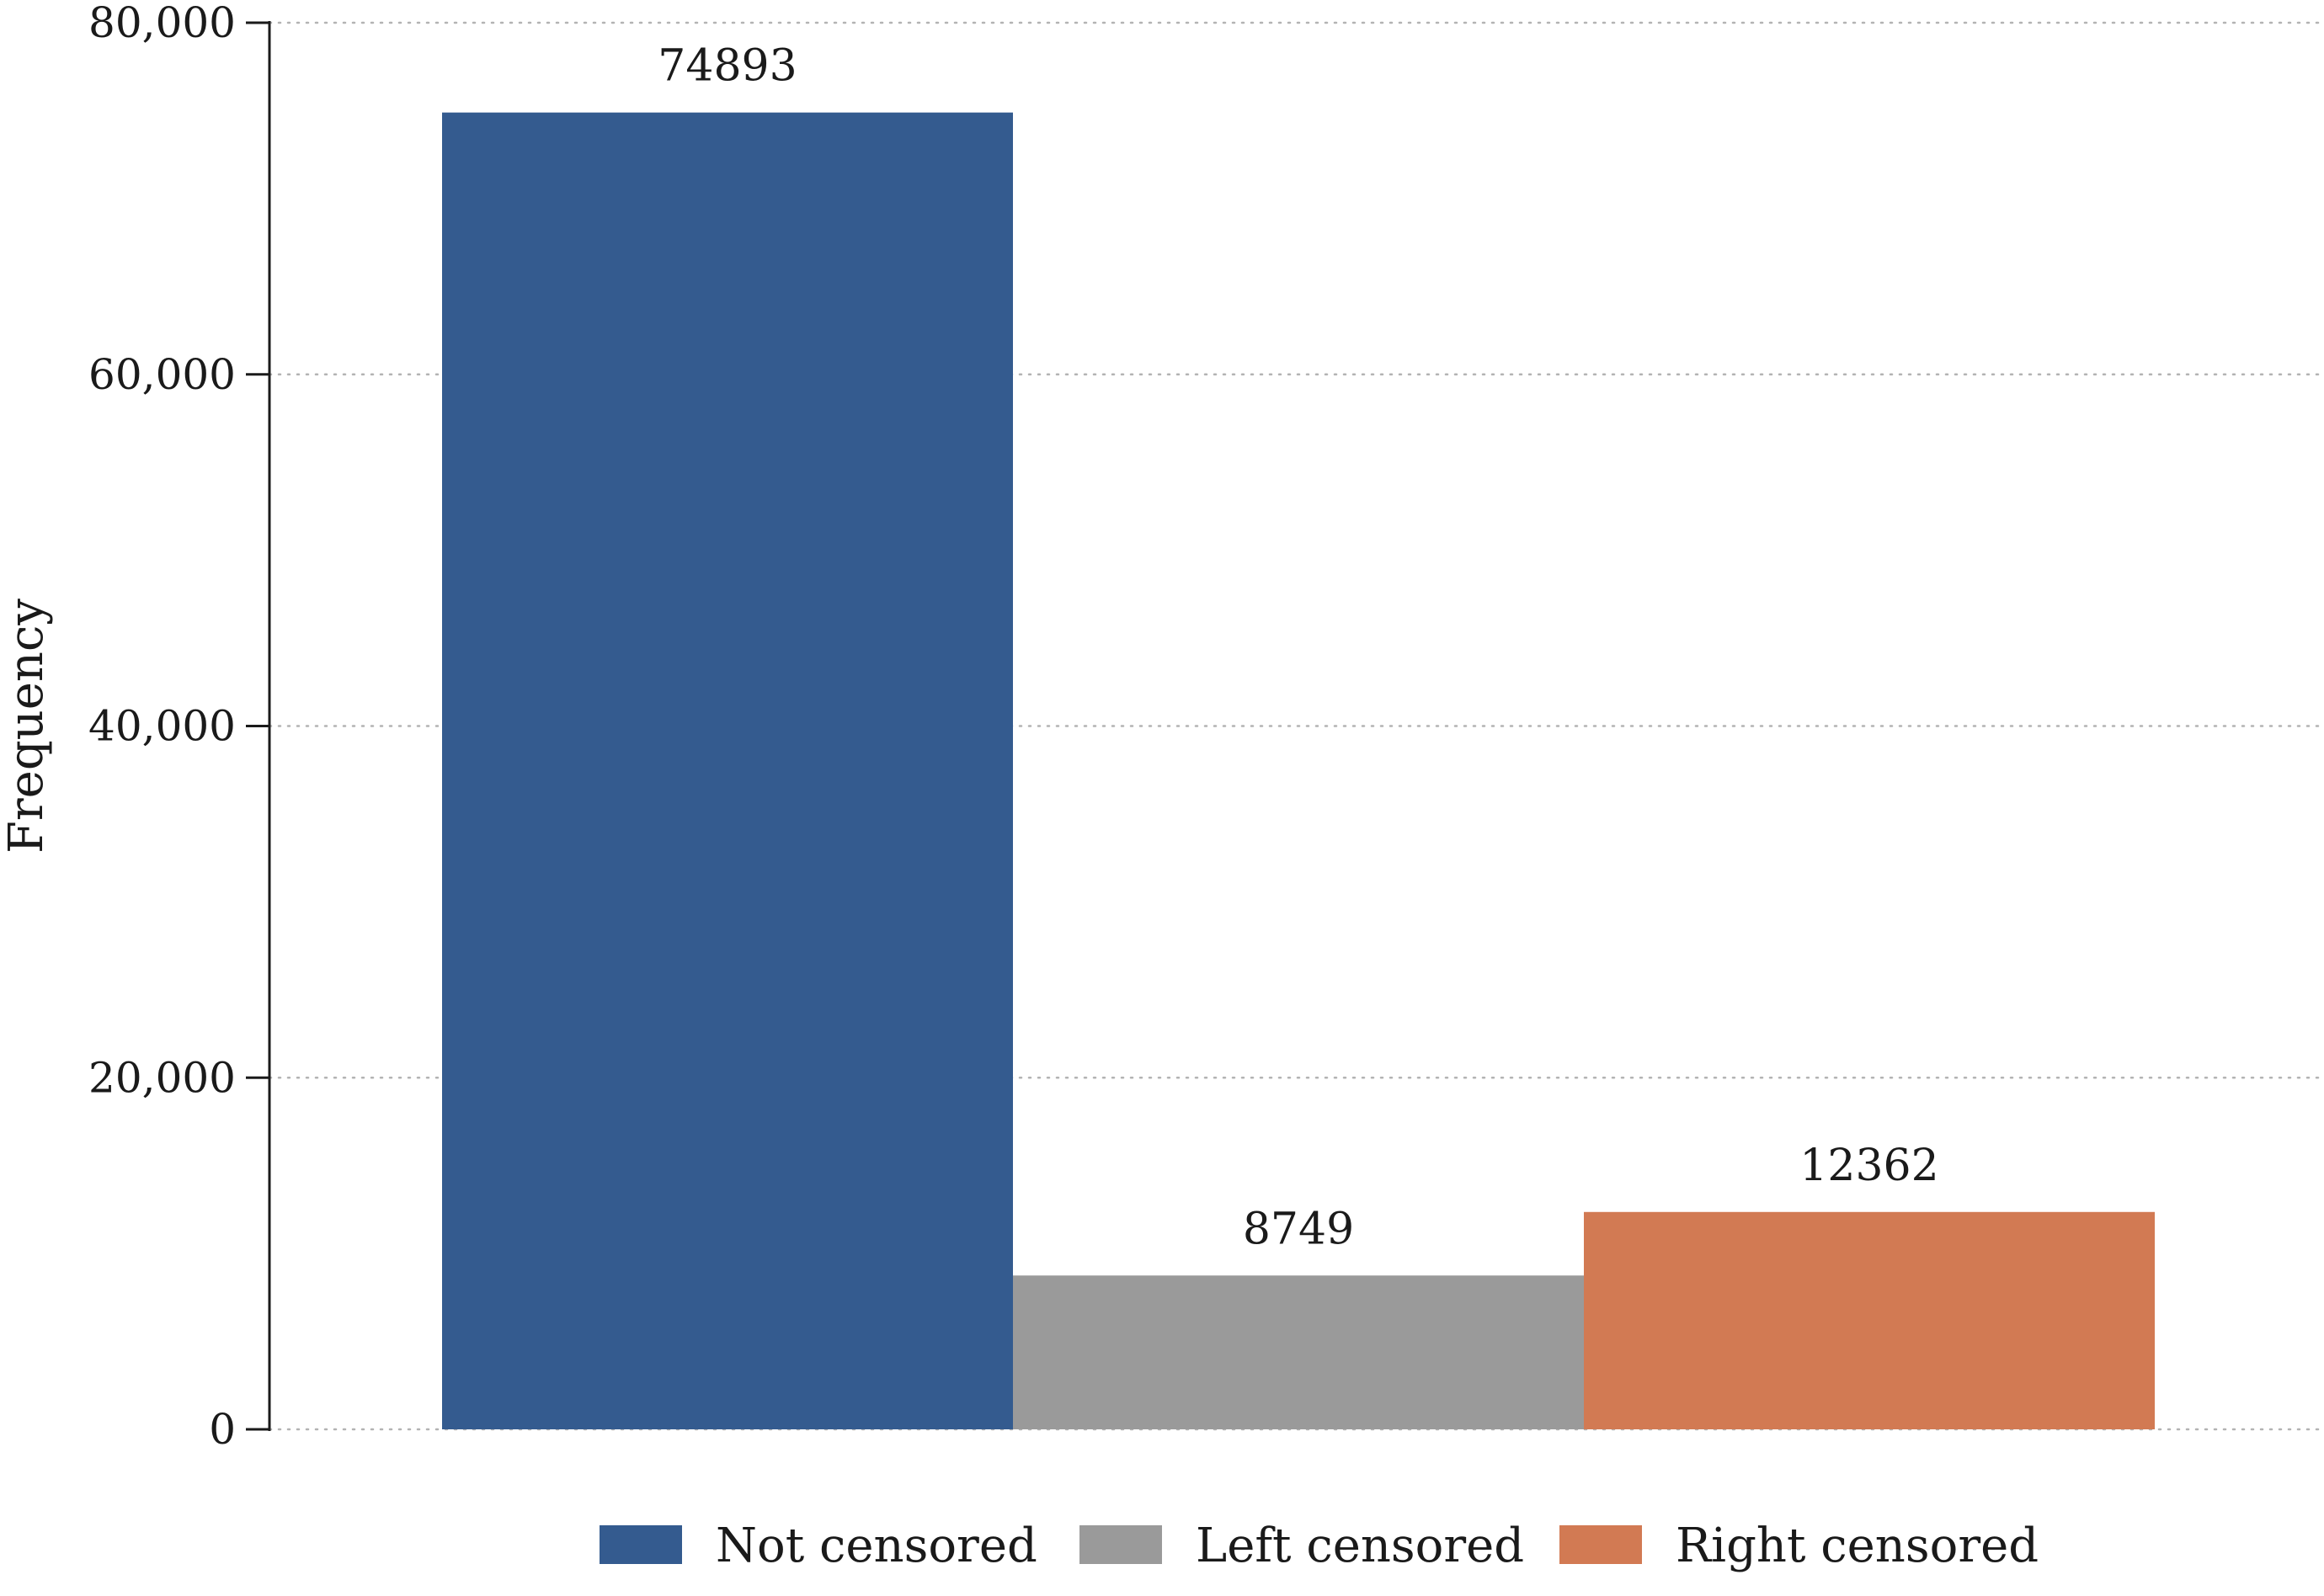 The width and height of the screenshot is (2324, 1596). I want to click on y-axis-ticks: 0 20,000 40,000 60,000 80,000, so click(178, 727).